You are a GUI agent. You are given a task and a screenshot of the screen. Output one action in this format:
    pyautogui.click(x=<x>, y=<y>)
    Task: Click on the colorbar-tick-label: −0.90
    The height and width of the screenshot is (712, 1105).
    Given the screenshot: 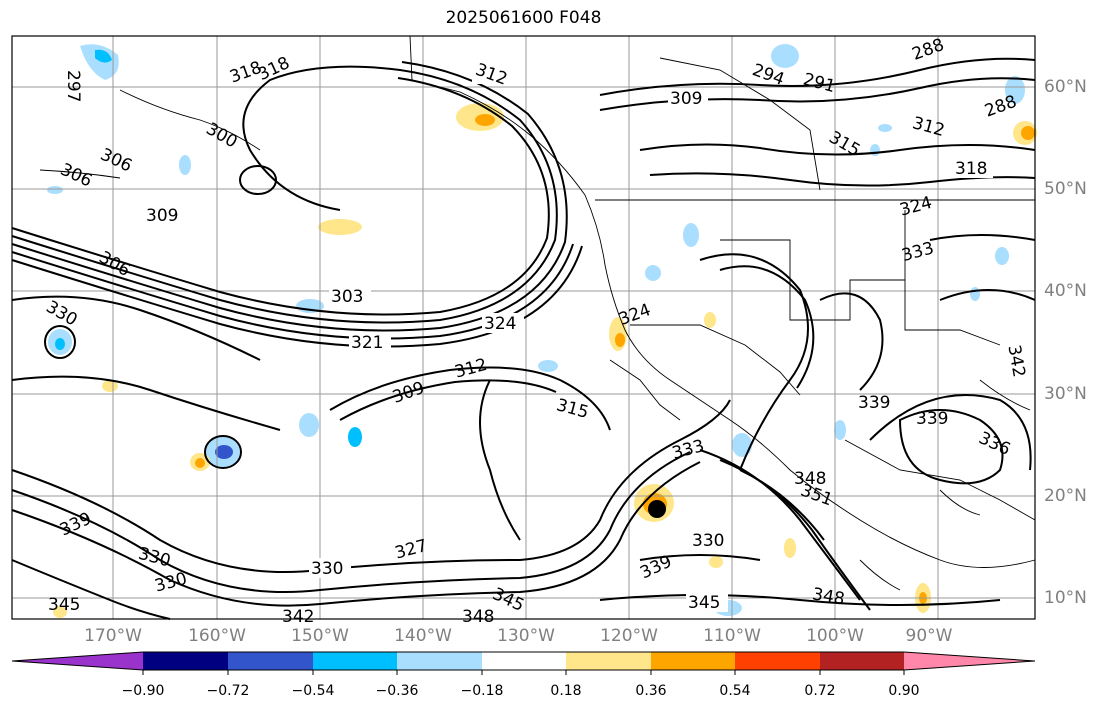 What is the action you would take?
    pyautogui.click(x=143, y=691)
    